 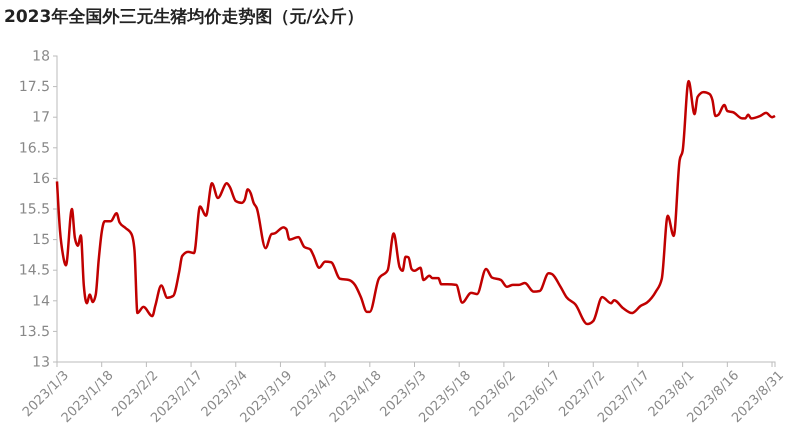 I want to click on y-tick-label: 17, so click(x=41, y=118).